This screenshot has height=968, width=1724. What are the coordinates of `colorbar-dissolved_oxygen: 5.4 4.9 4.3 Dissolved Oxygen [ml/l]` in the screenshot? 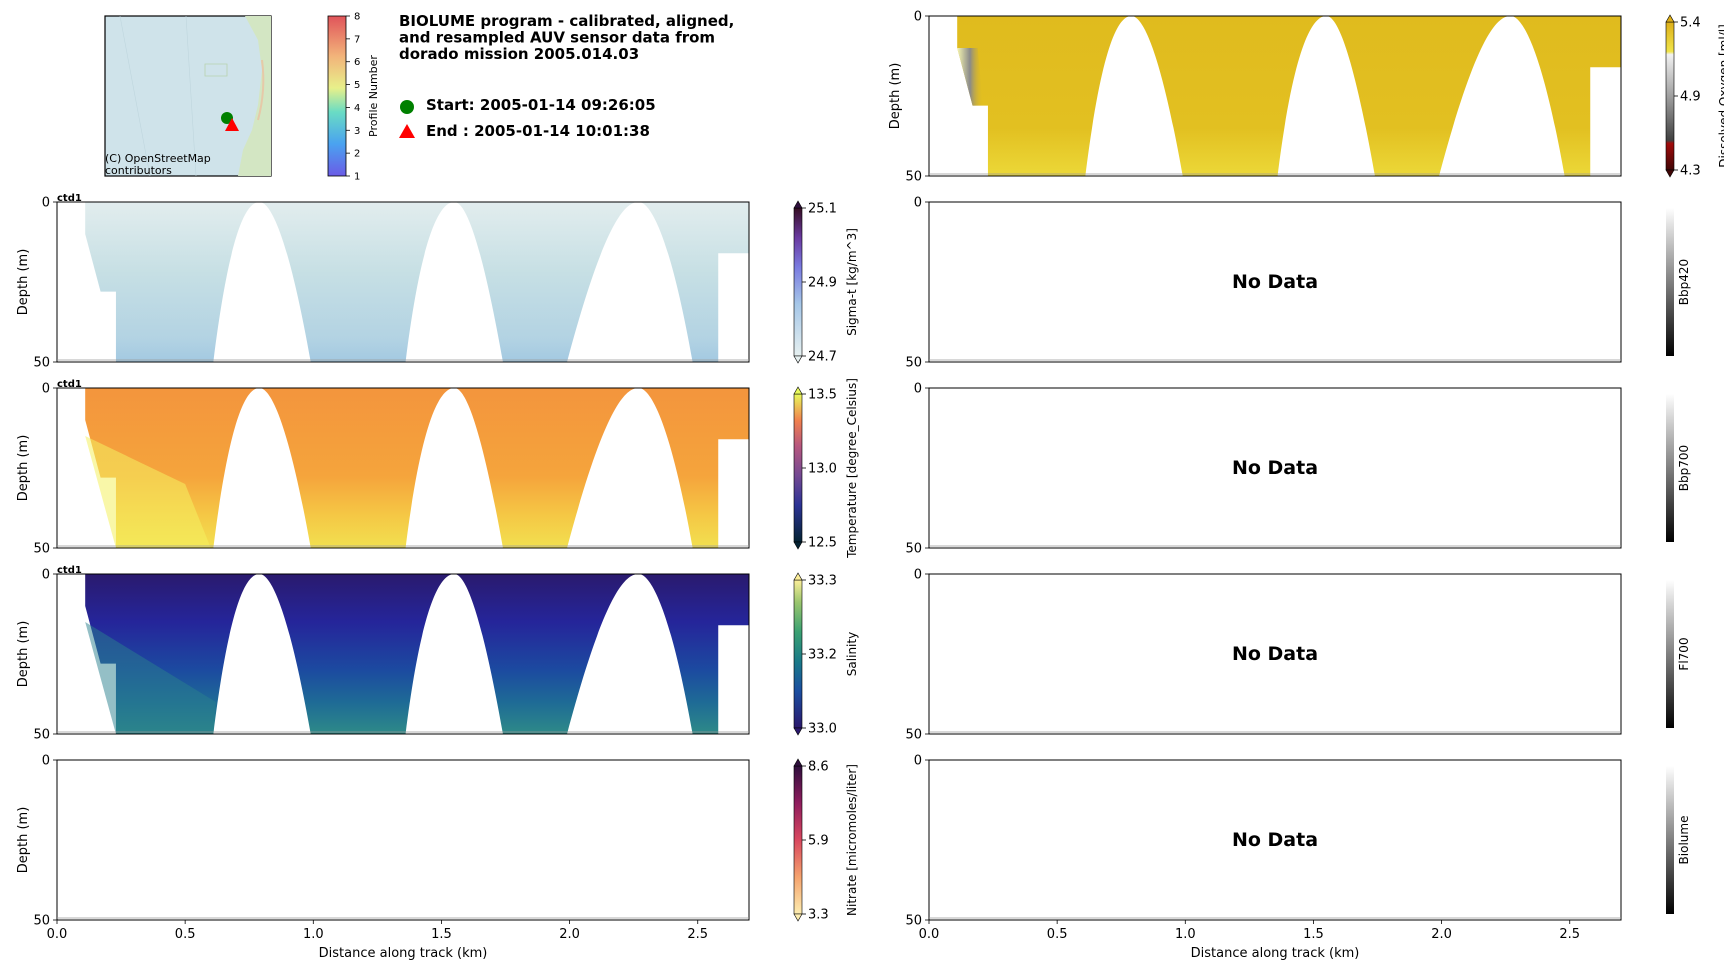 It's located at (1694, 96).